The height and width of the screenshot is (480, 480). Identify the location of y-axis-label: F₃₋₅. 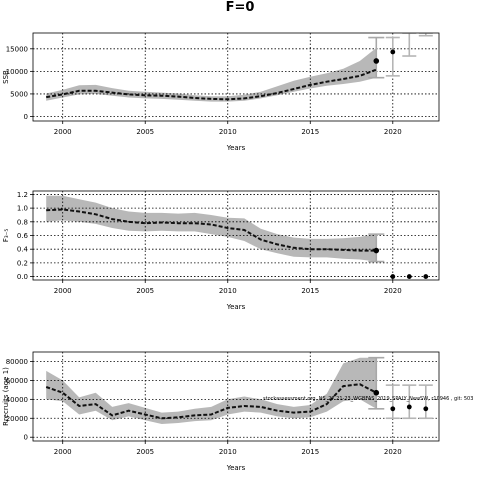
(6, 236).